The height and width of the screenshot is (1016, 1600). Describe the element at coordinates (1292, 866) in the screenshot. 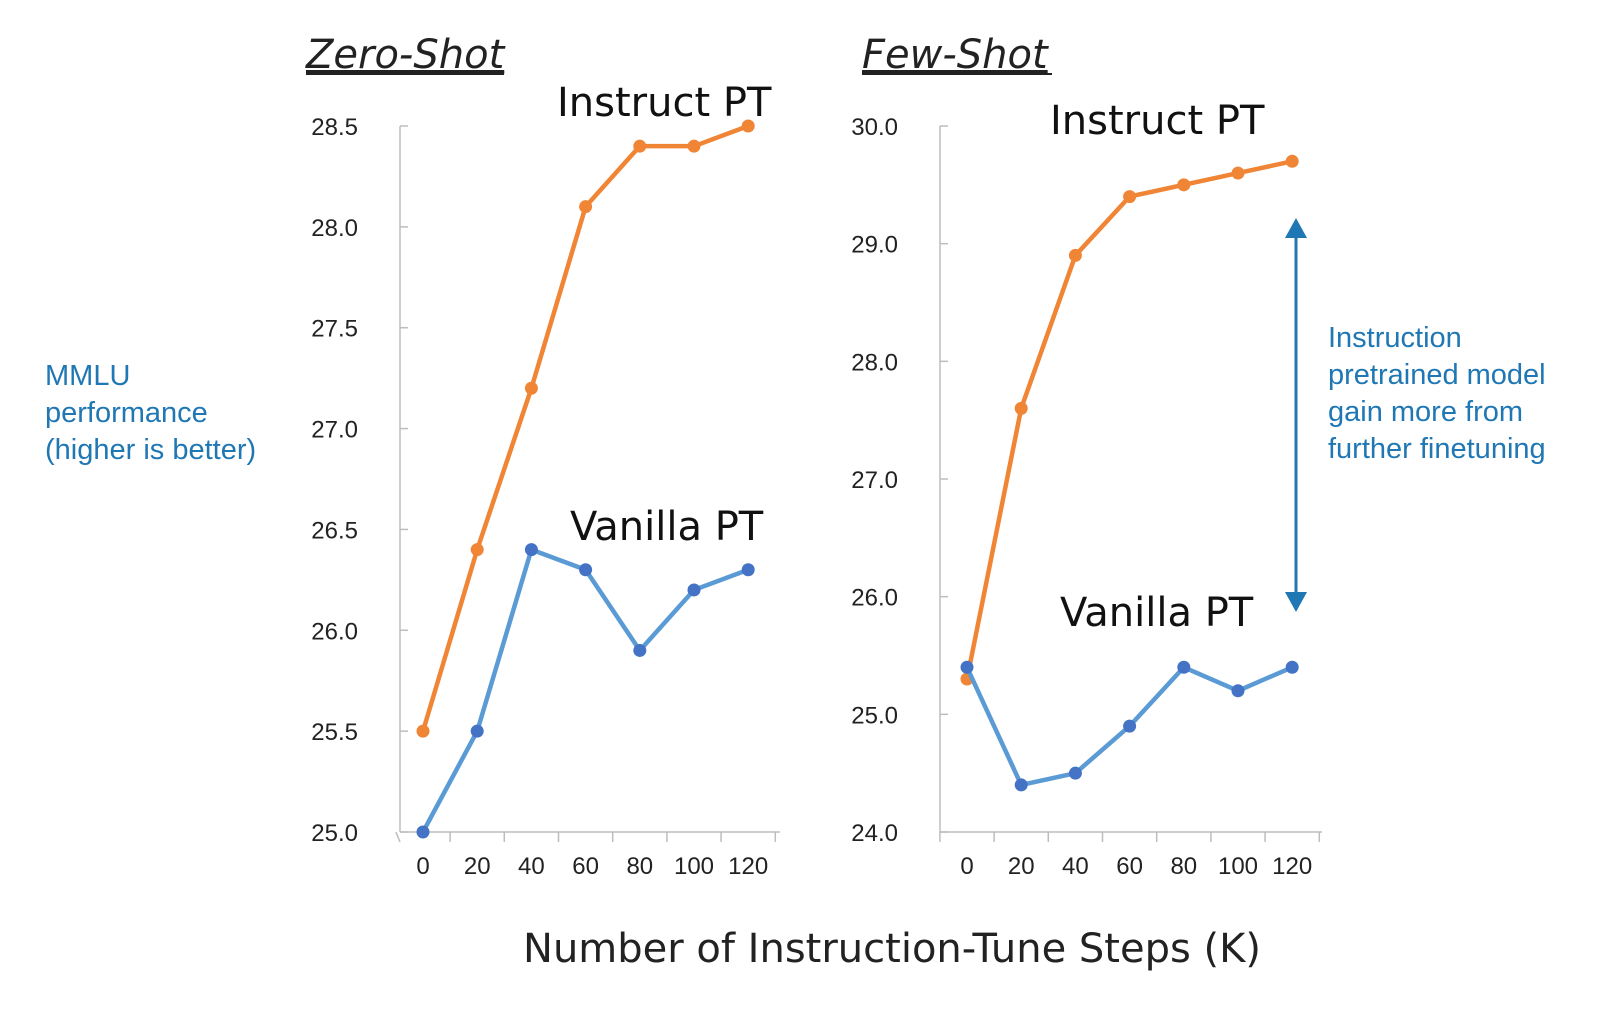

I see `few-shot-x-tick-label: 120` at that location.